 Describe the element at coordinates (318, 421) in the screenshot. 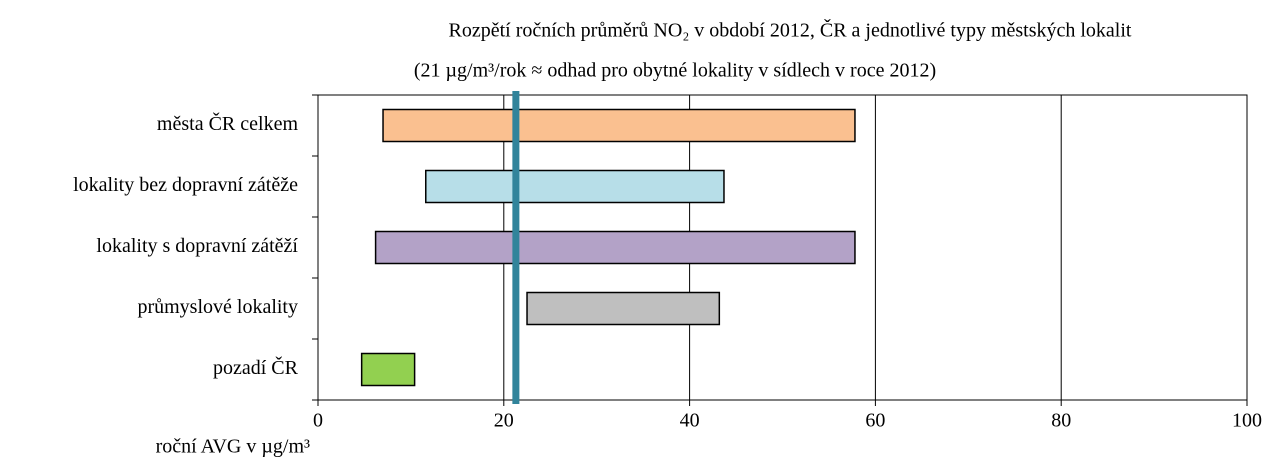

I see `x-tick-label: 0` at that location.